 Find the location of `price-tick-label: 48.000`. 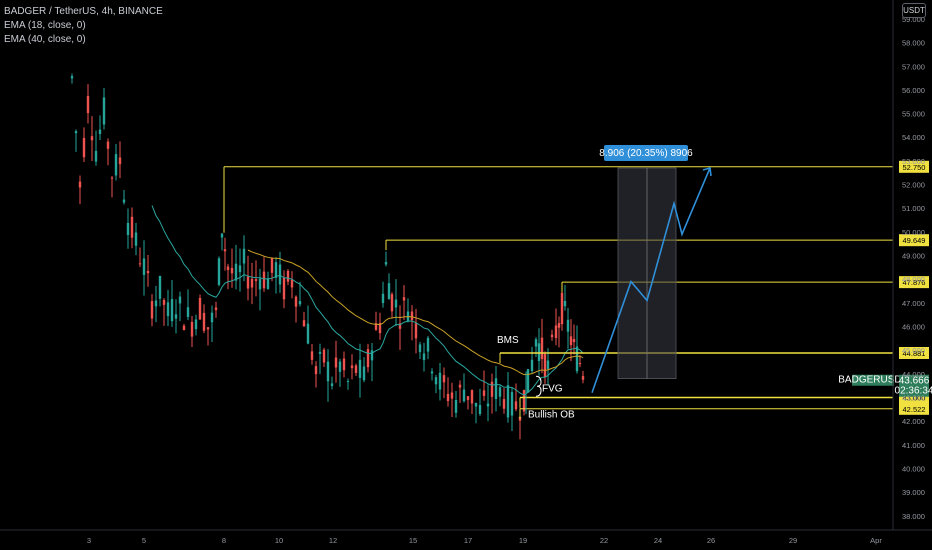

price-tick-label: 48.000 is located at coordinates (913, 279).